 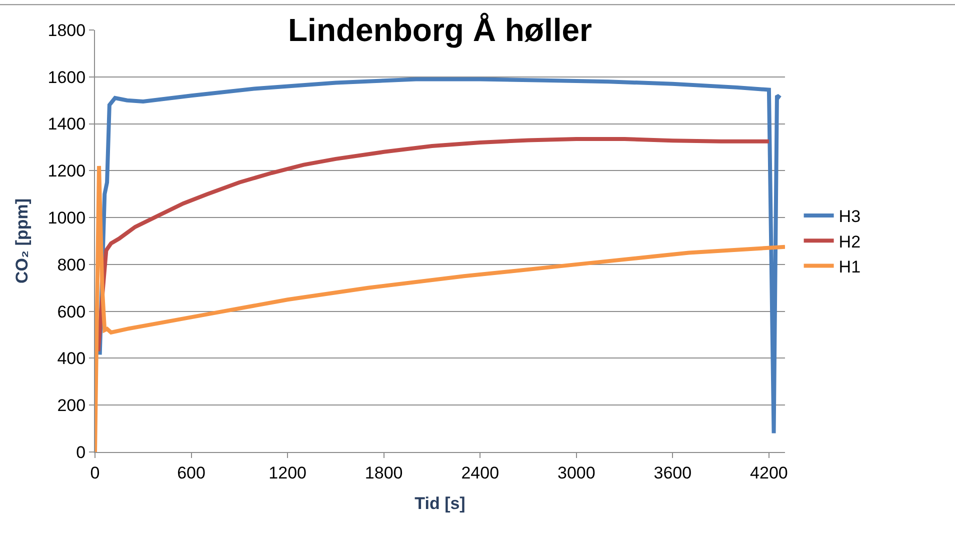 I want to click on y-tick-label: 1600, so click(x=67, y=77).